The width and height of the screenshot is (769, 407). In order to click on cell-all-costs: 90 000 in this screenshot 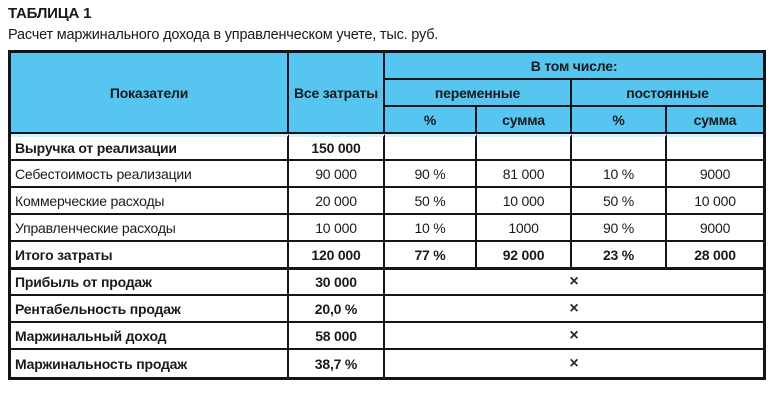, I will do `click(337, 174)`.